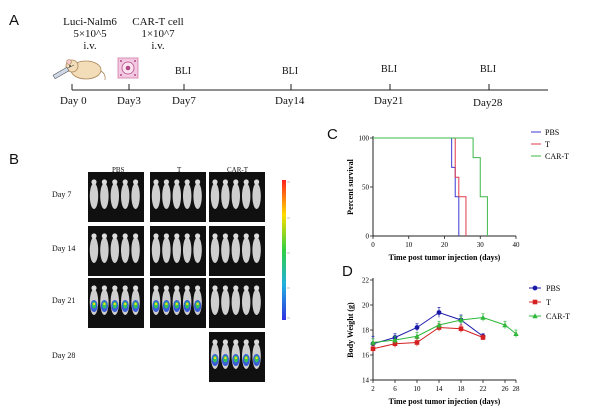  I want to click on day-label-21: Day21, so click(389, 101).